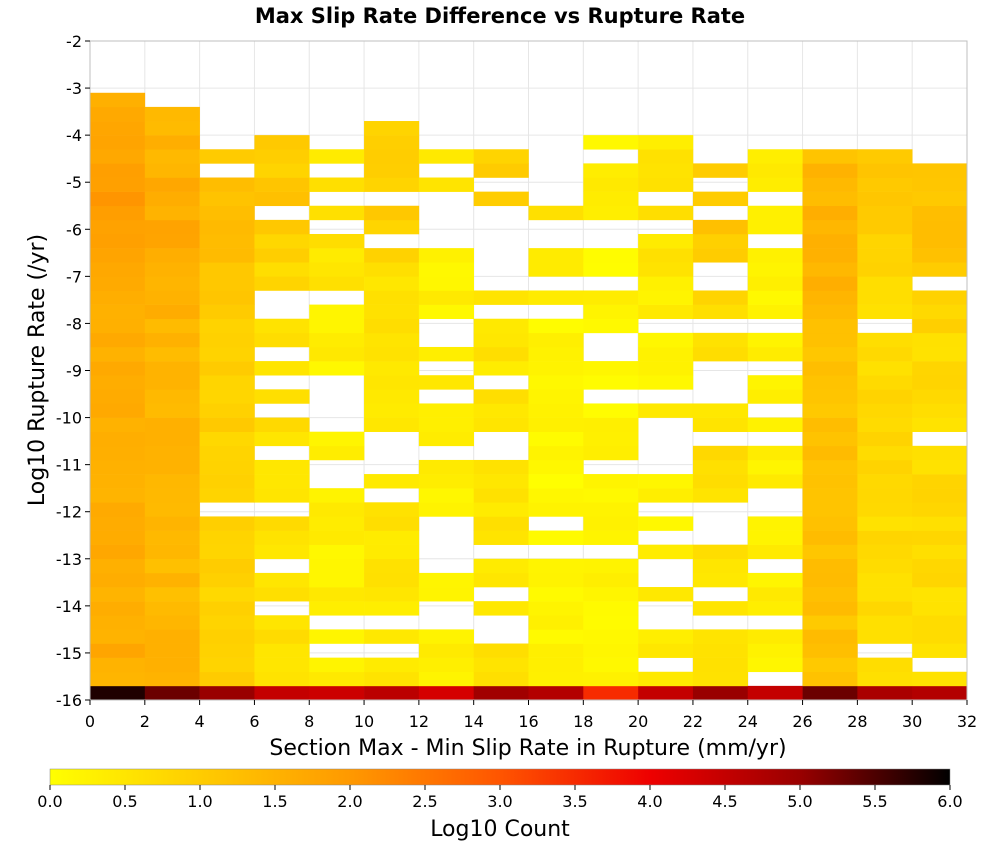 The image size is (1000, 850). Describe the element at coordinates (693, 721) in the screenshot. I see `x-tick-label: 22` at that location.